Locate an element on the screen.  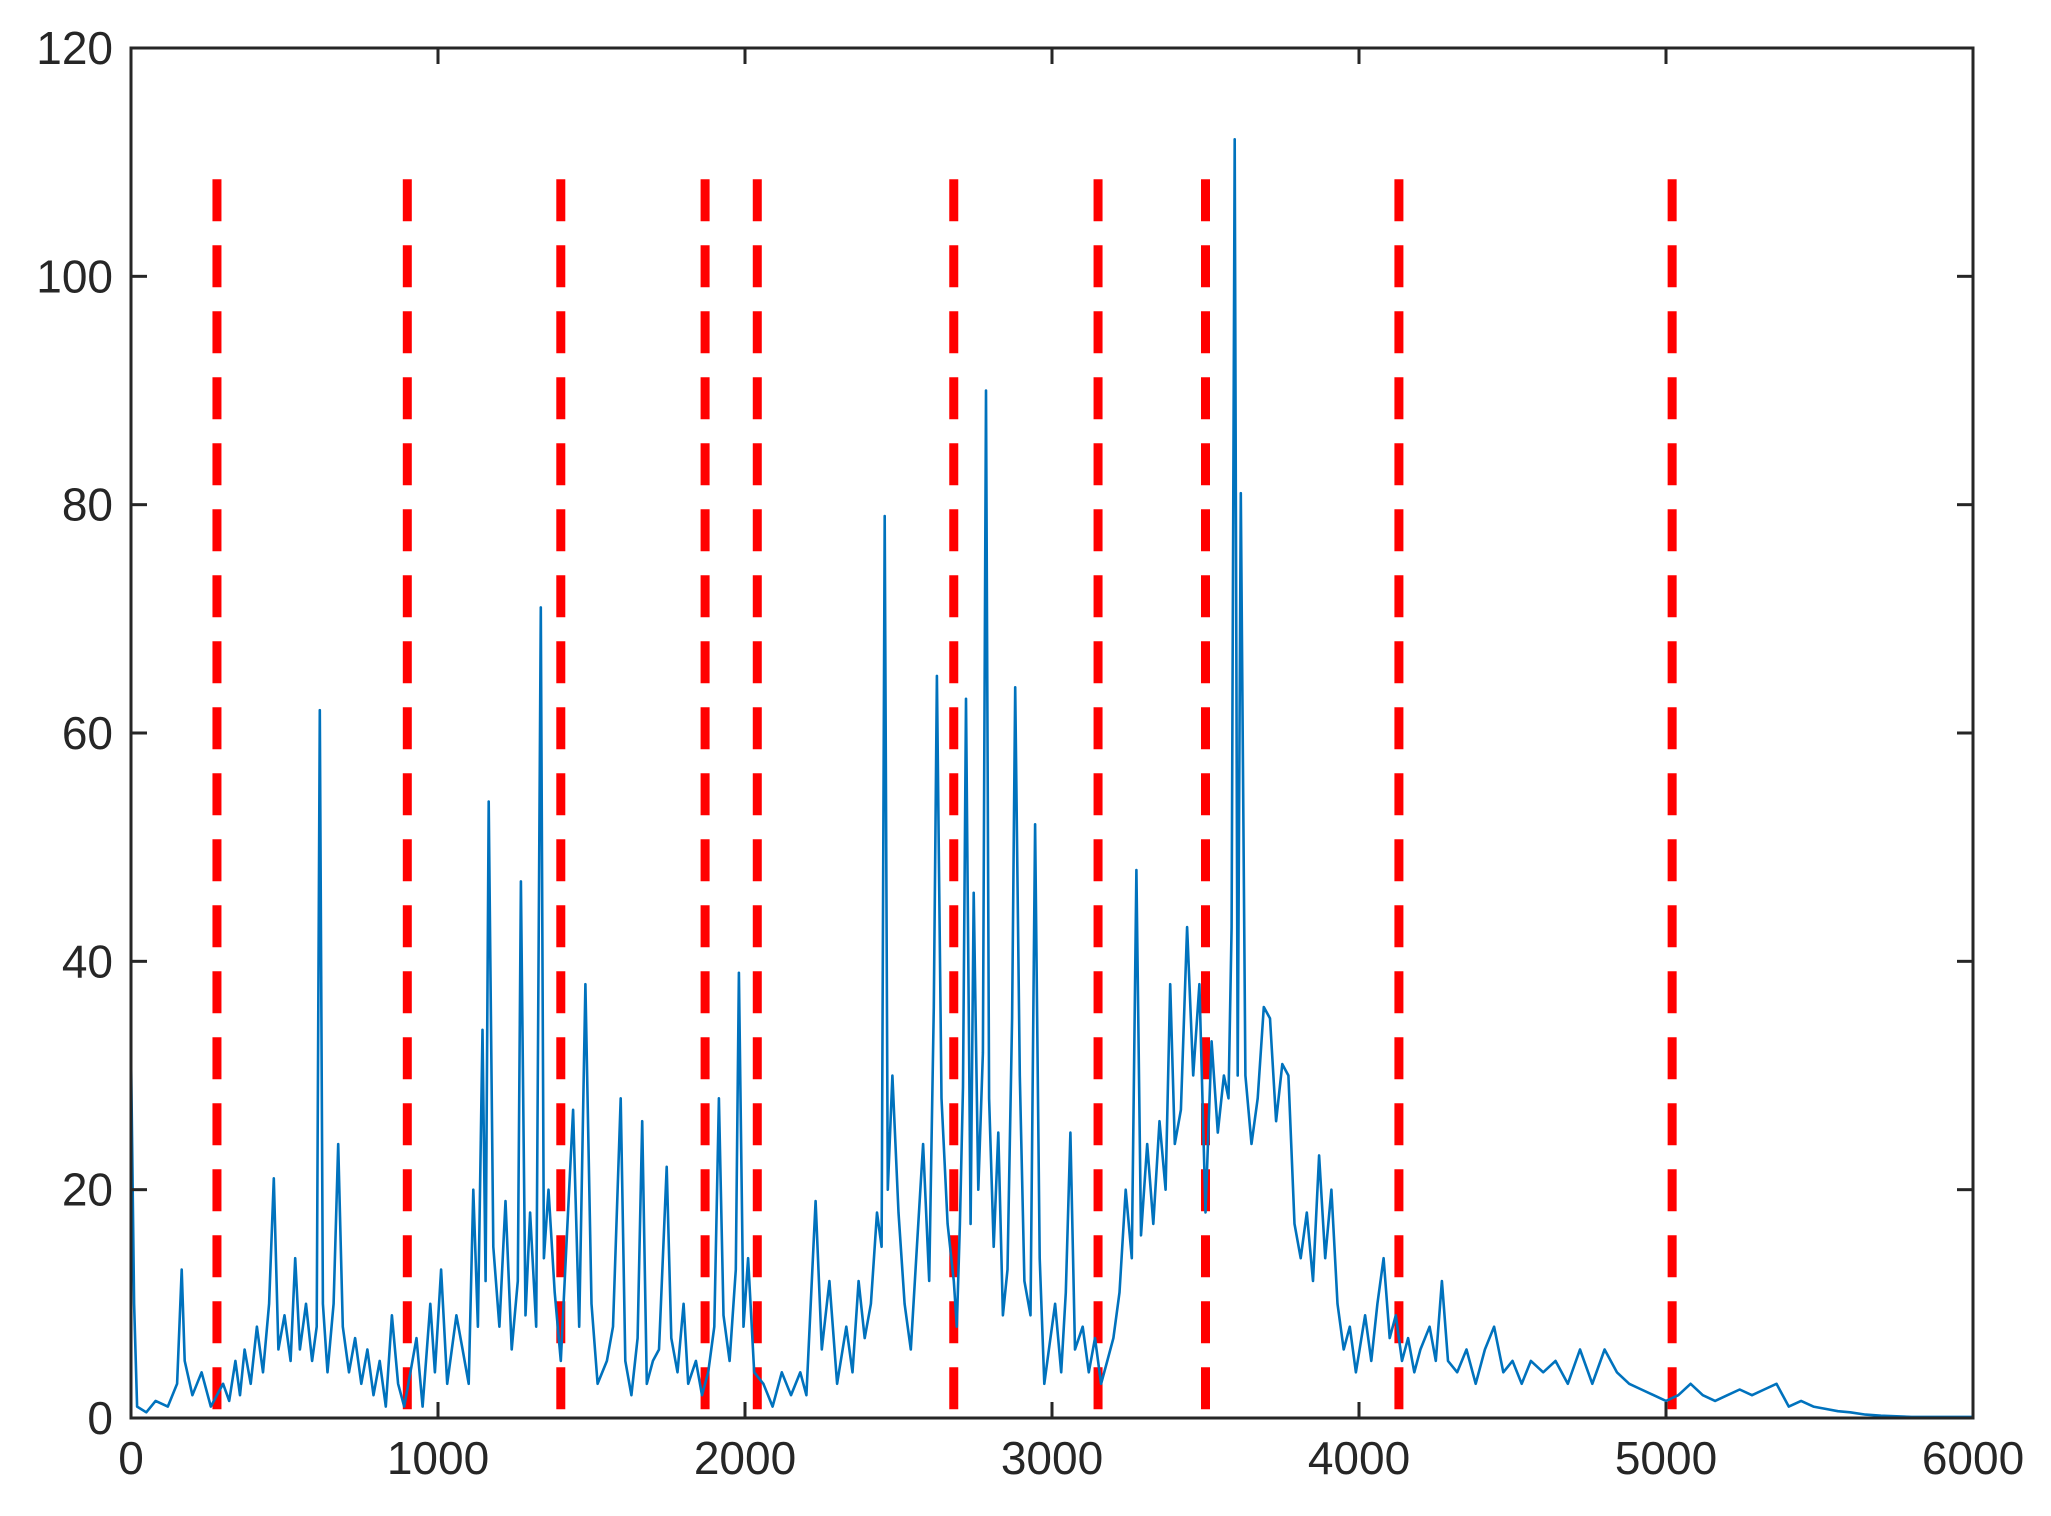
y-tick-label-2: 40 is located at coordinates (87, 961).